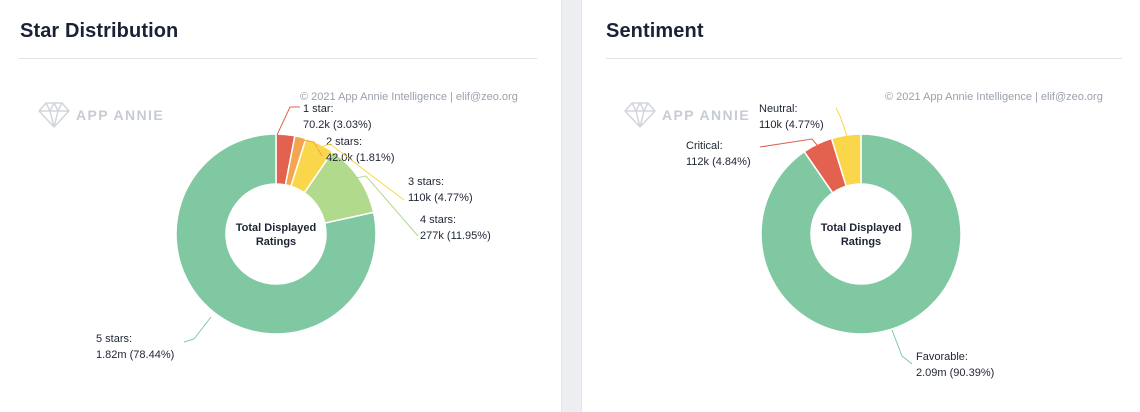 This screenshot has height=412, width=1140. I want to click on slice-value-5-stars: 1.82m (78.44%), so click(135, 355).